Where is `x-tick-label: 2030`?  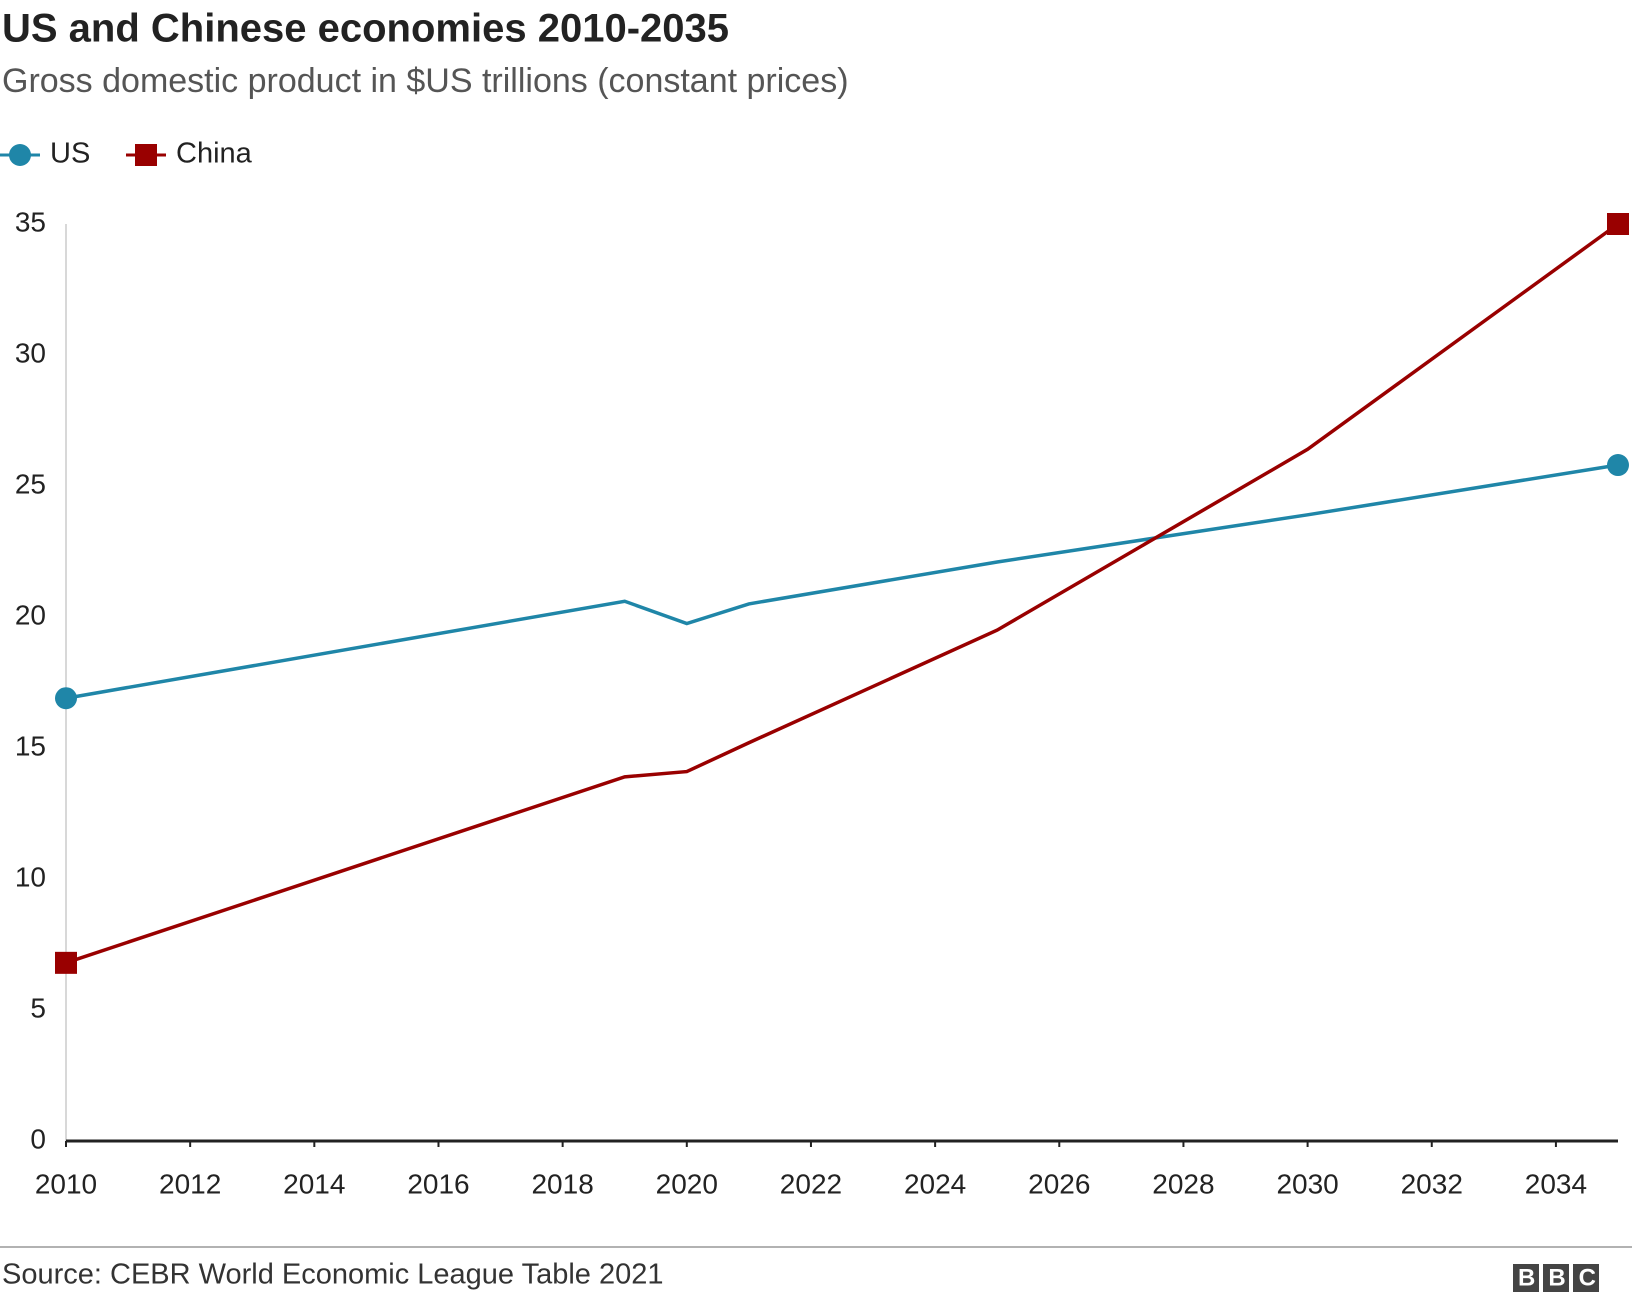 x-tick-label: 2030 is located at coordinates (1307, 1183).